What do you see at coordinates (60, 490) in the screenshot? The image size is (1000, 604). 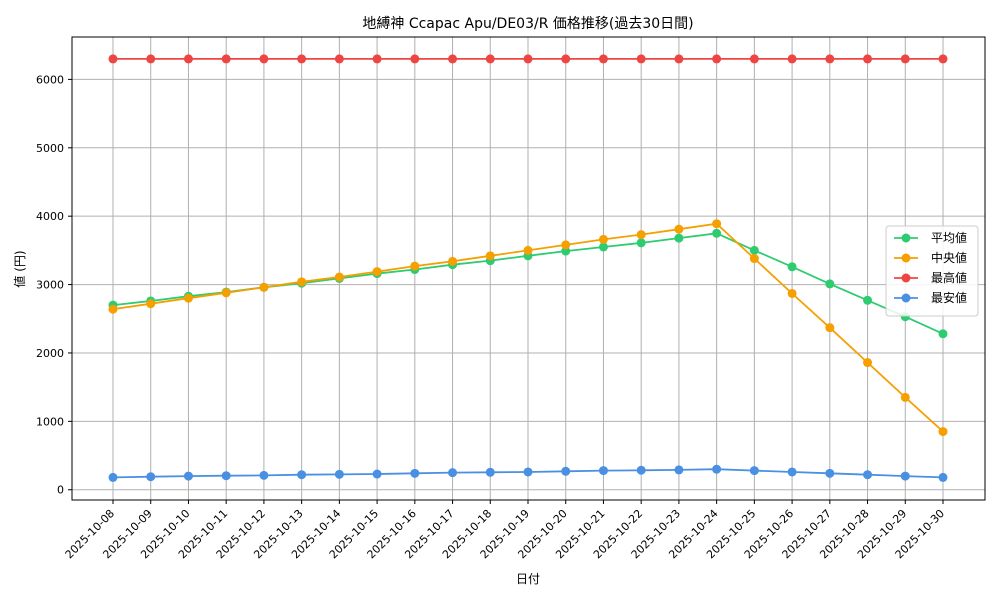 I see `y-tick-label: 0` at bounding box center [60, 490].